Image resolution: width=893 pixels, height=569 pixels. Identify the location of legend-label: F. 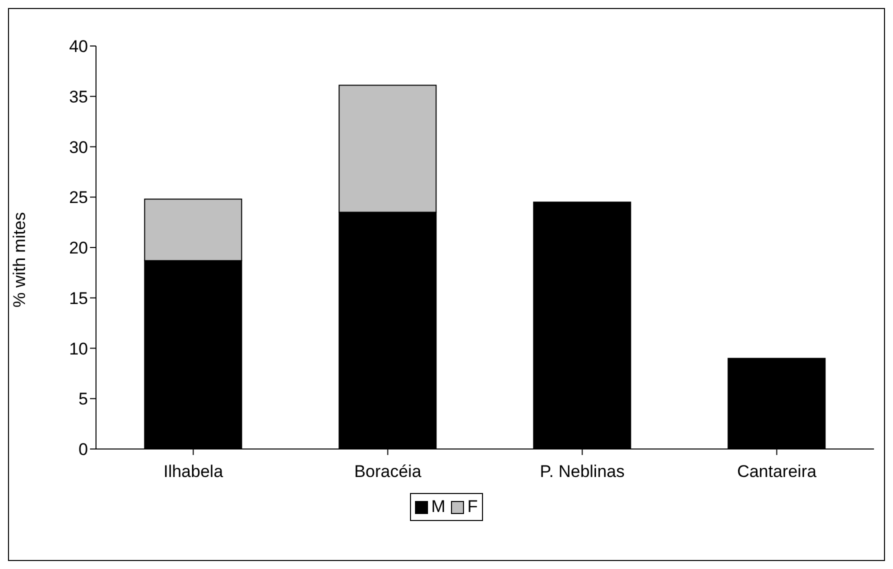
(472, 507).